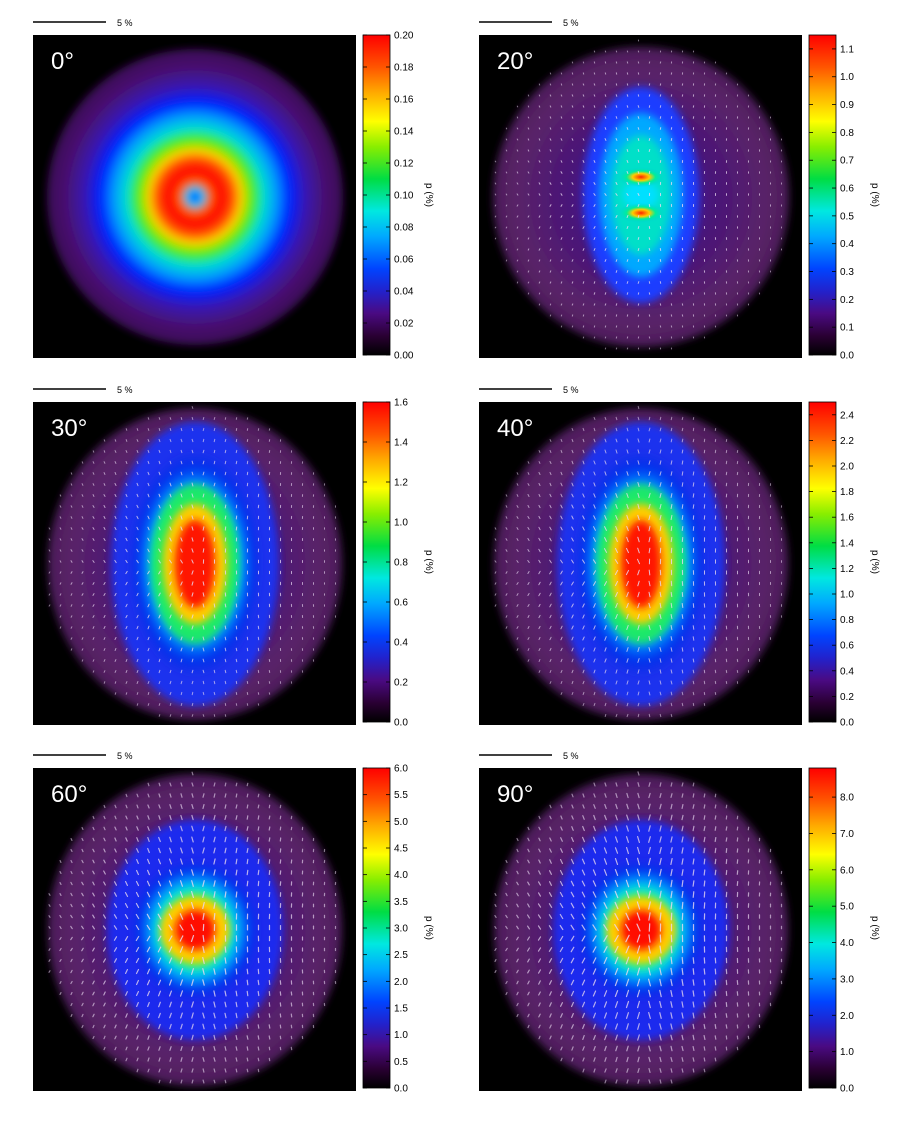 This screenshot has width=900, height=1122. What do you see at coordinates (847, 328) in the screenshot?
I see `colorbar-tick-label: 0.1` at bounding box center [847, 328].